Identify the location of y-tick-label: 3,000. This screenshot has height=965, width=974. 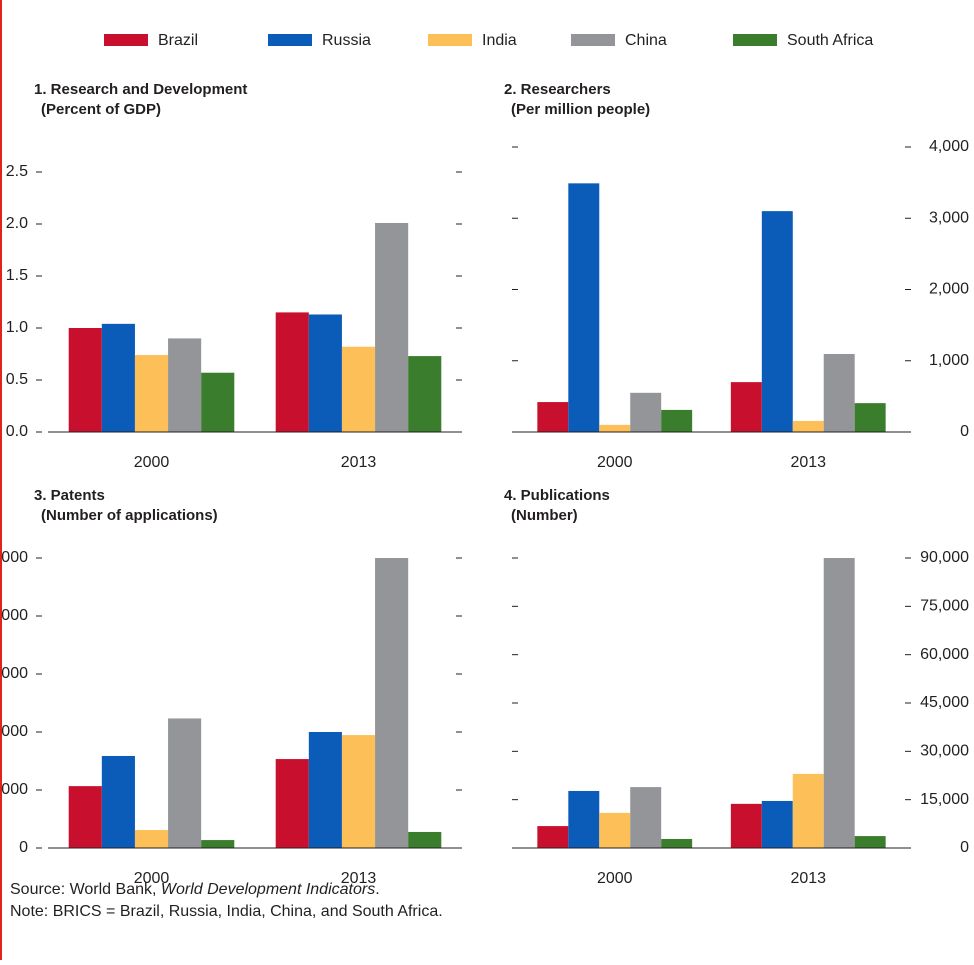
(949, 217).